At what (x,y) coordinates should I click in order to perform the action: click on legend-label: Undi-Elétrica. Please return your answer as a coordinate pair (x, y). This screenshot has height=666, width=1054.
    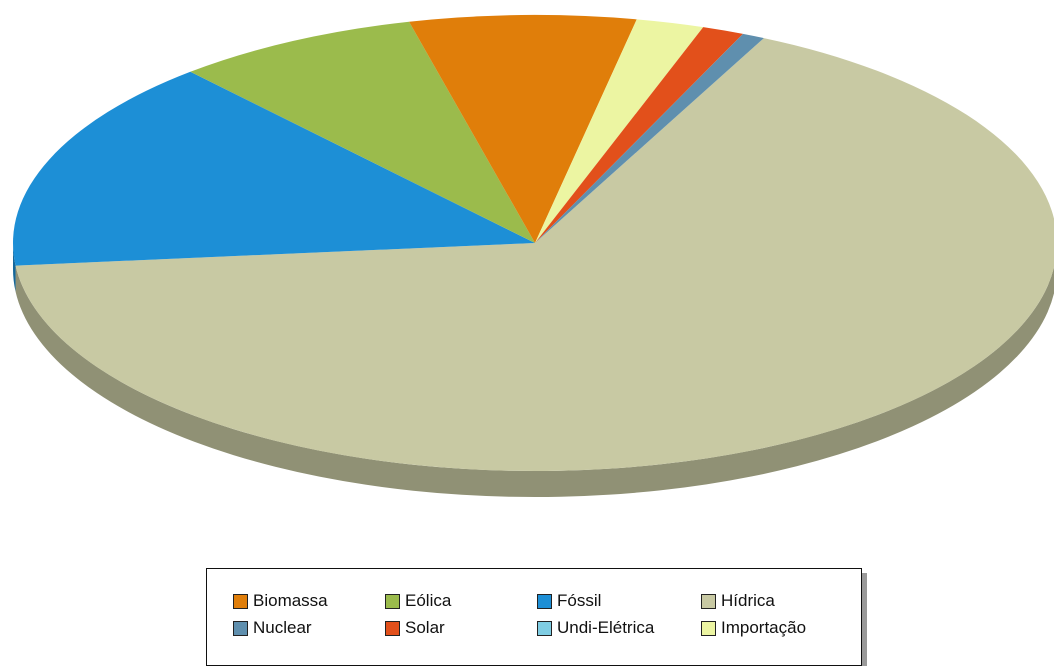
    Looking at the image, I should click on (606, 627).